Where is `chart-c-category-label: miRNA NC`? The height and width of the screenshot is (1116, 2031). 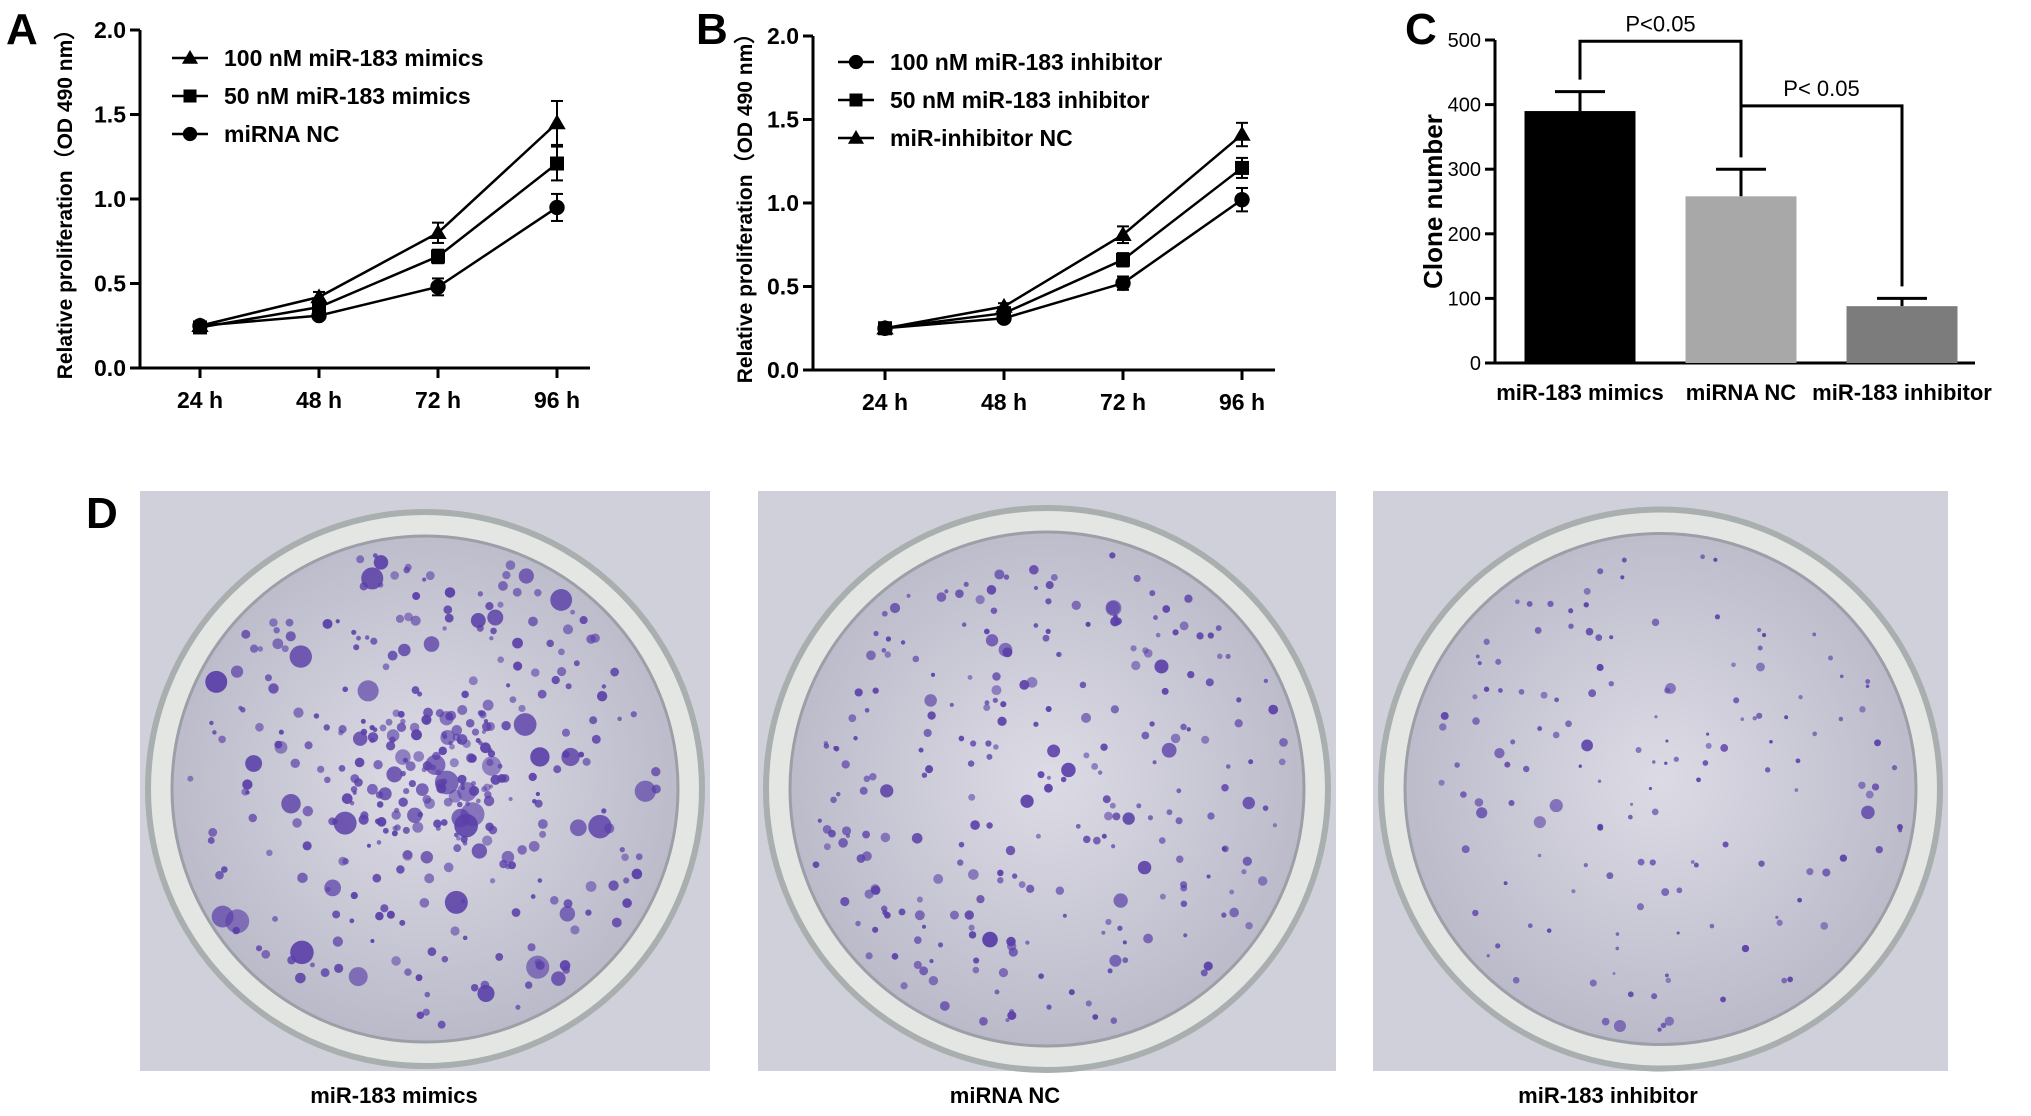 chart-c-category-label: miRNA NC is located at coordinates (1741, 392).